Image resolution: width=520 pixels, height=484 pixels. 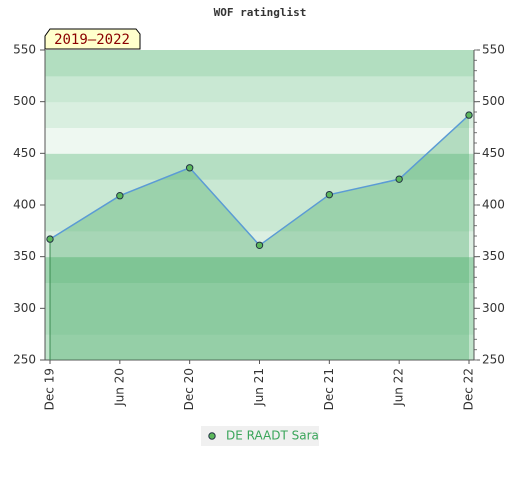 I want to click on y-tick-label: 450, so click(x=24, y=153).